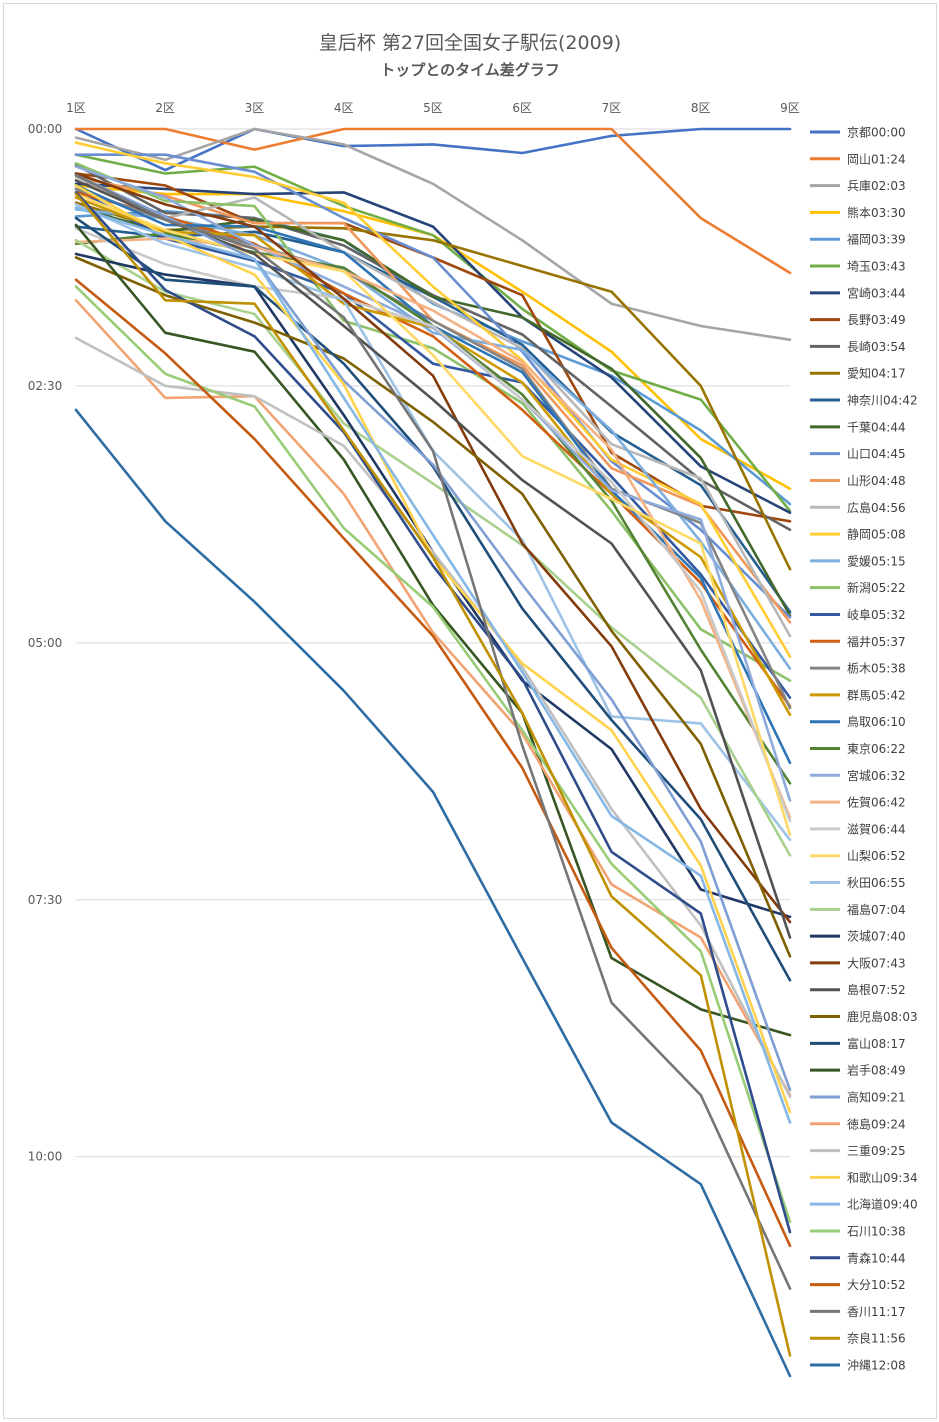 The width and height of the screenshot is (939, 1422). Describe the element at coordinates (876, 641) in the screenshot. I see `legend-label: 福井05:37` at that location.